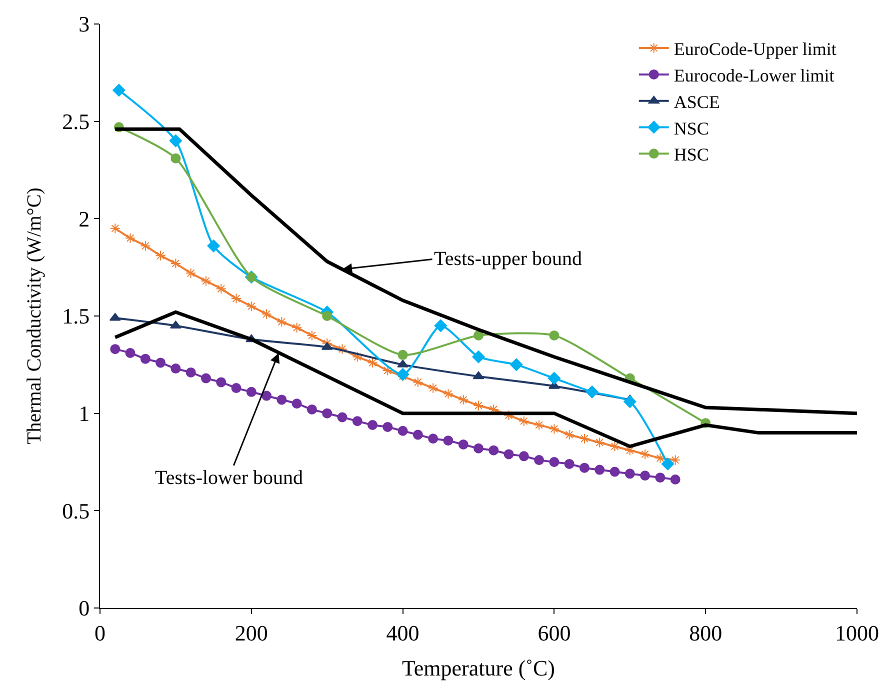 This screenshot has width=891, height=688. Describe the element at coordinates (84, 219) in the screenshot. I see `y-tick-label: 2` at that location.